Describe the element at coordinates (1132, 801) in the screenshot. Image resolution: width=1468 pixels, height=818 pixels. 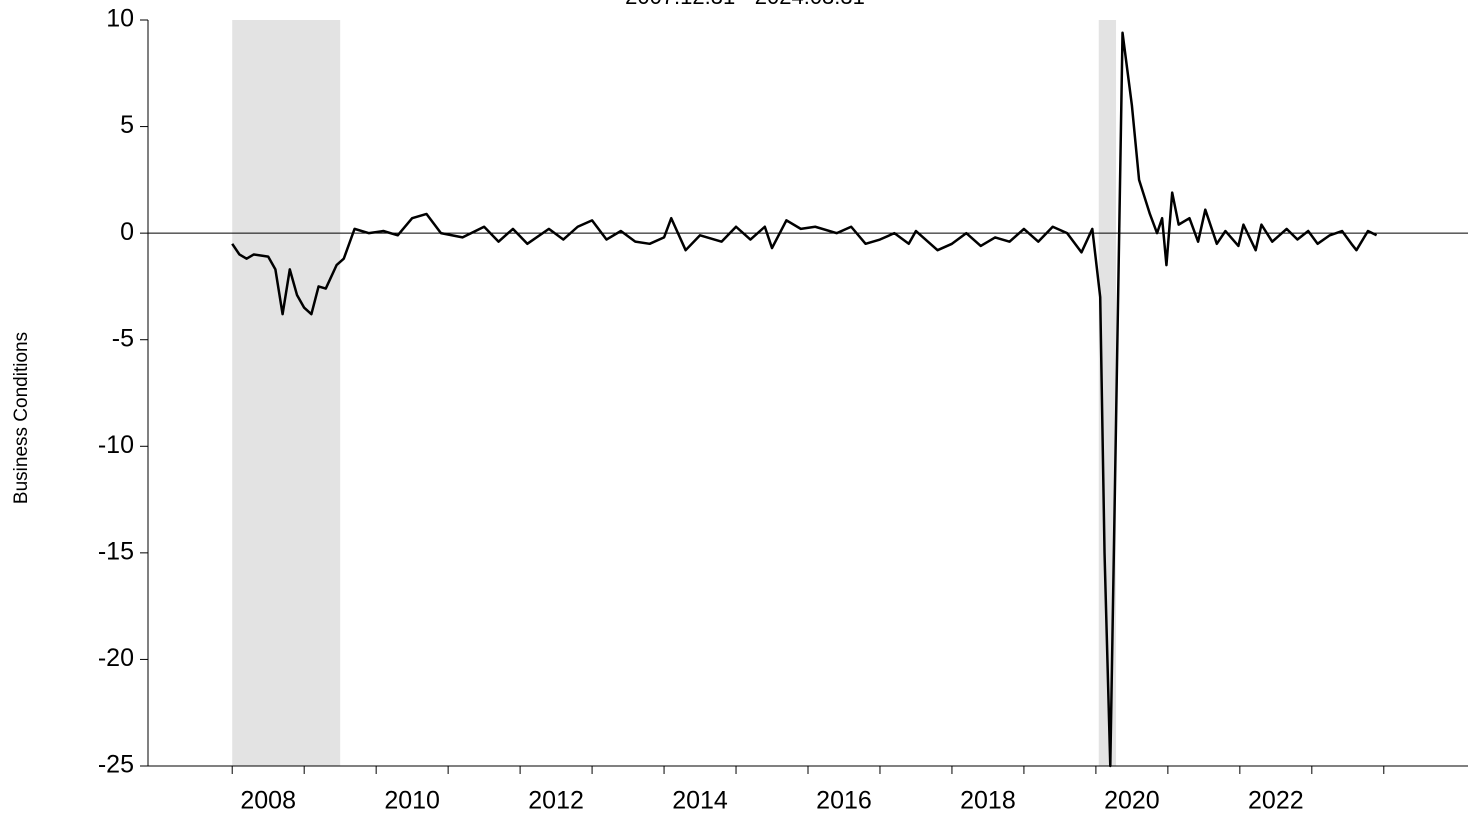
I see `x-tick-label: 2020` at that location.